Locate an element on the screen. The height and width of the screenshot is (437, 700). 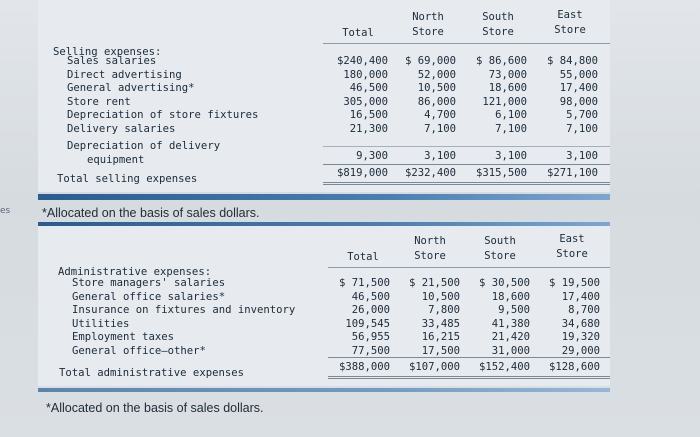
row-label: General office salaries* is located at coordinates (149, 296).